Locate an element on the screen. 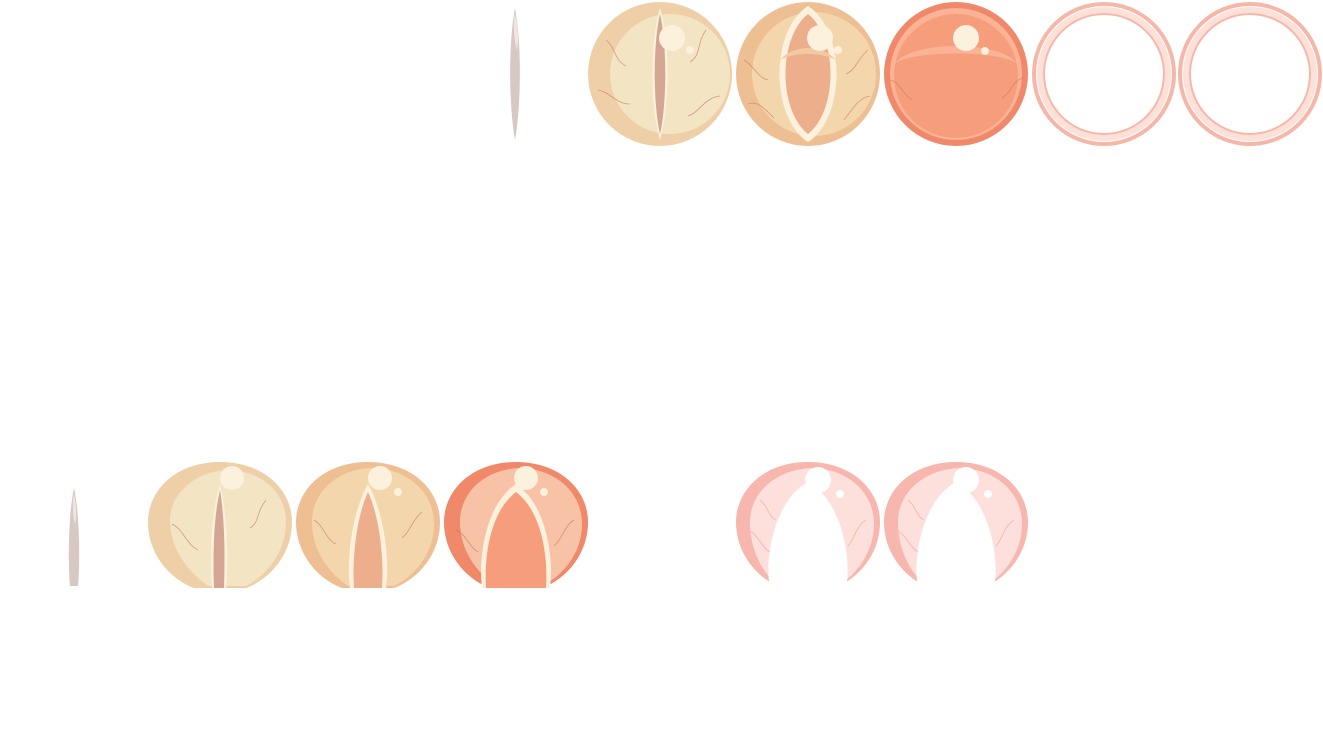 This screenshot has width=1323, height=735. petal-orange-frame-icon is located at coordinates (516, 524).